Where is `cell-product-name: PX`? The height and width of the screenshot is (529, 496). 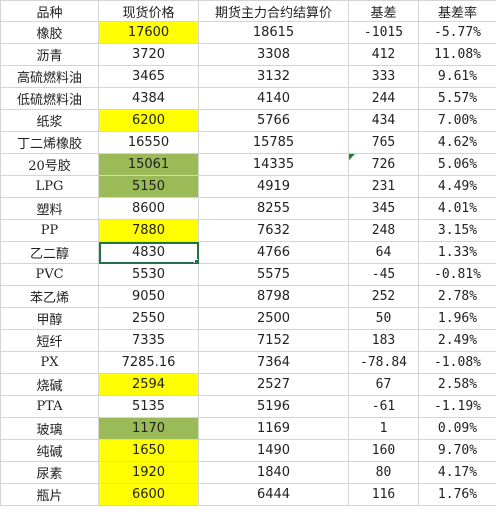 cell-product-name: PX is located at coordinates (49, 362).